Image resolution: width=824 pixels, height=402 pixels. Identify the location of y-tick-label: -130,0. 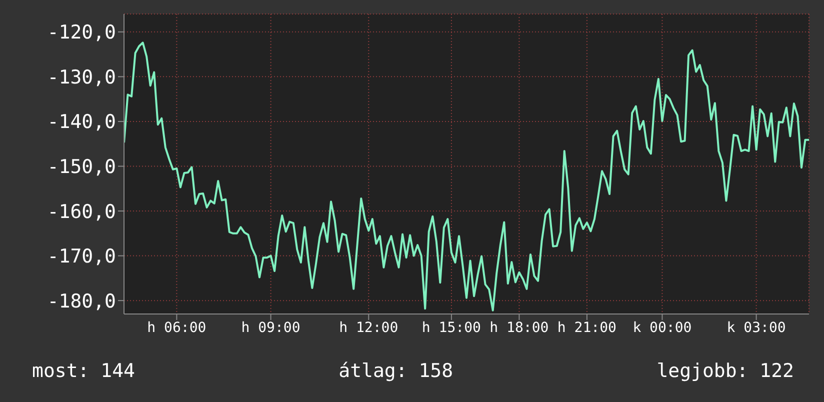
(81, 77).